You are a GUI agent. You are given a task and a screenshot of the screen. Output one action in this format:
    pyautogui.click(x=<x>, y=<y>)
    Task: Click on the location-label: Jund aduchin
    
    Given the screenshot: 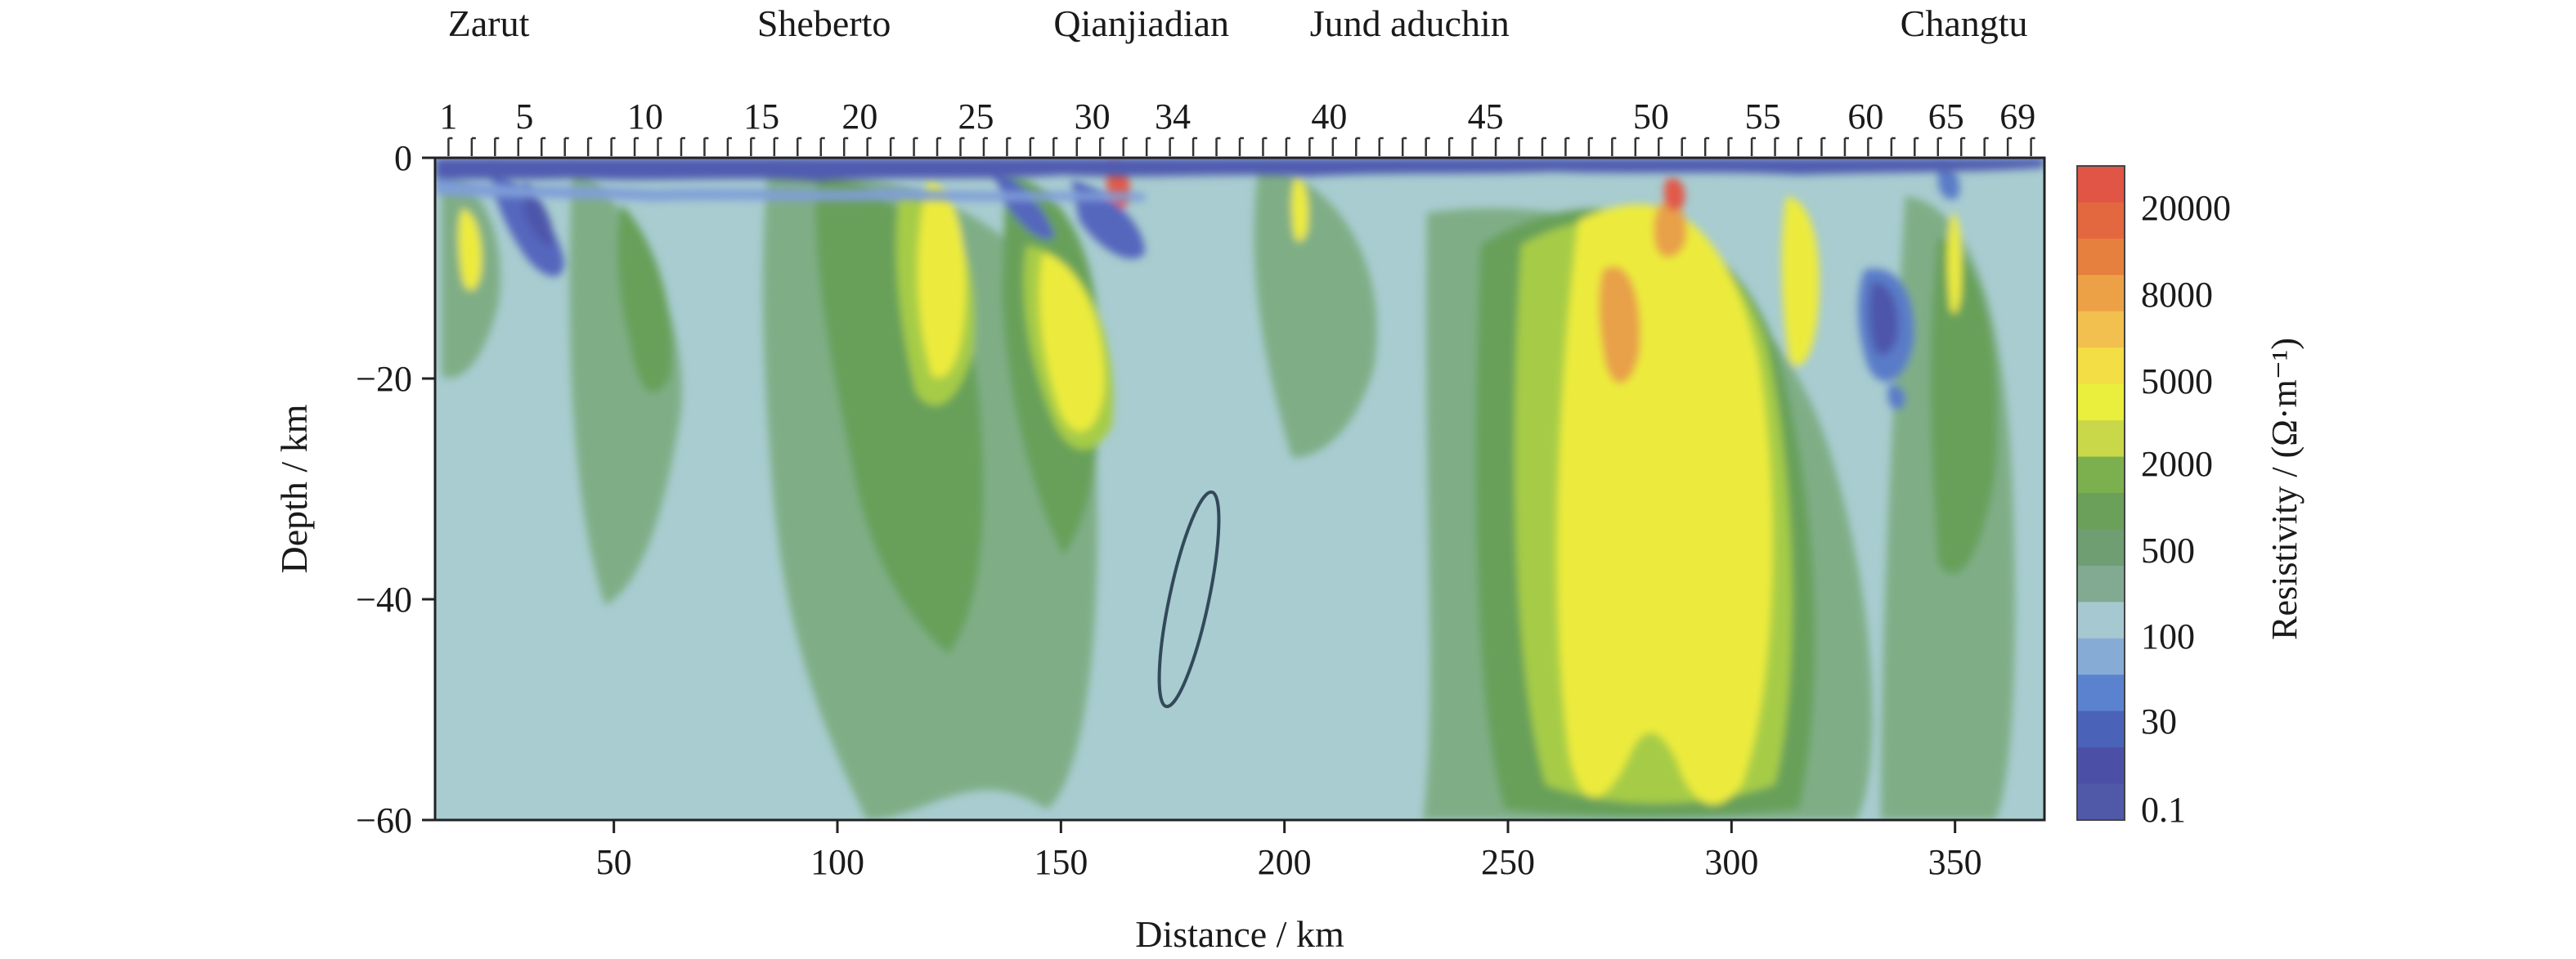 What is the action you would take?
    pyautogui.click(x=1410, y=23)
    